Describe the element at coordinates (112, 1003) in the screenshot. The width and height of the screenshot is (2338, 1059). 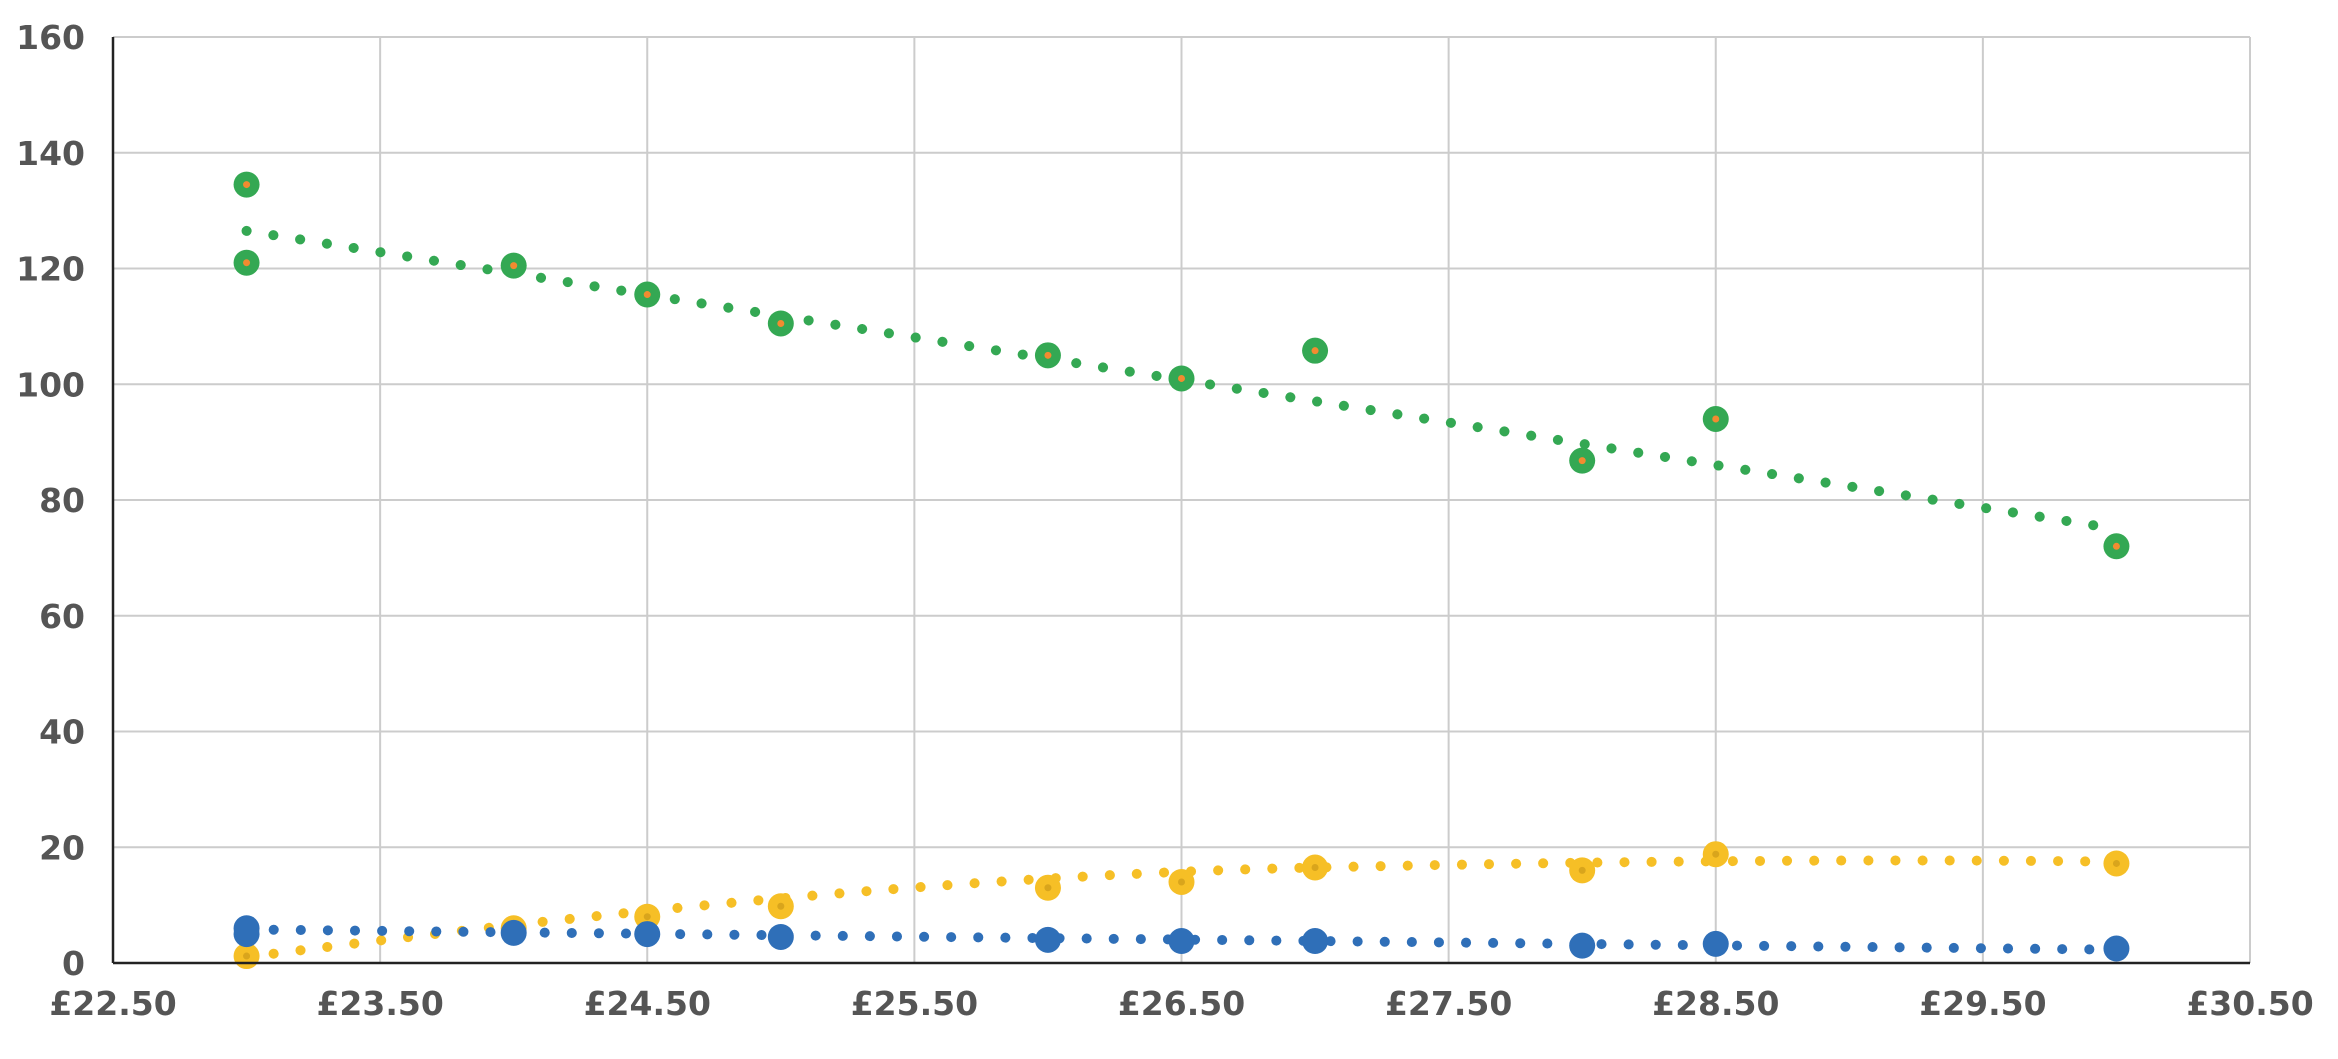
I see `x-tick-label: £22.50` at that location.